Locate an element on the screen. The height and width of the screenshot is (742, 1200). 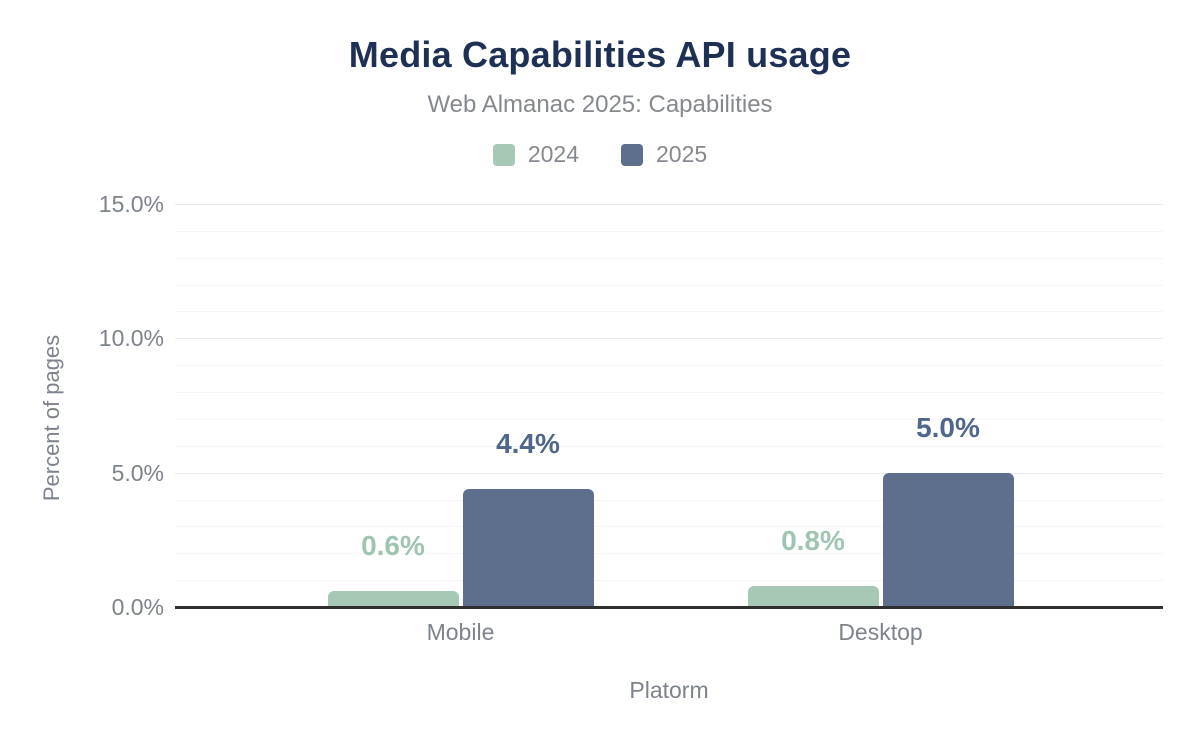
legend: 2024 2025 is located at coordinates (600, 154).